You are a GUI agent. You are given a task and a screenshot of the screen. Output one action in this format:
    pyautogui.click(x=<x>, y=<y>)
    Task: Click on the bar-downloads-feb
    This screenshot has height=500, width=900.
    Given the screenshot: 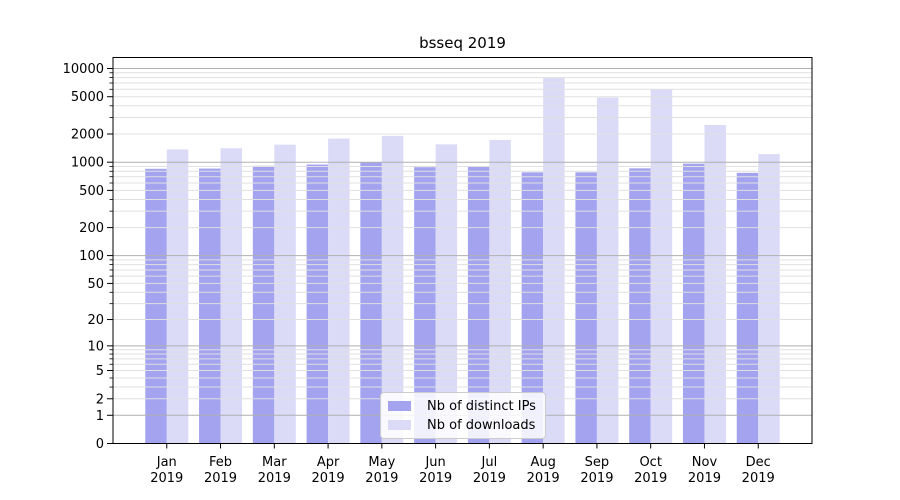 What is the action you would take?
    pyautogui.click(x=231, y=296)
    